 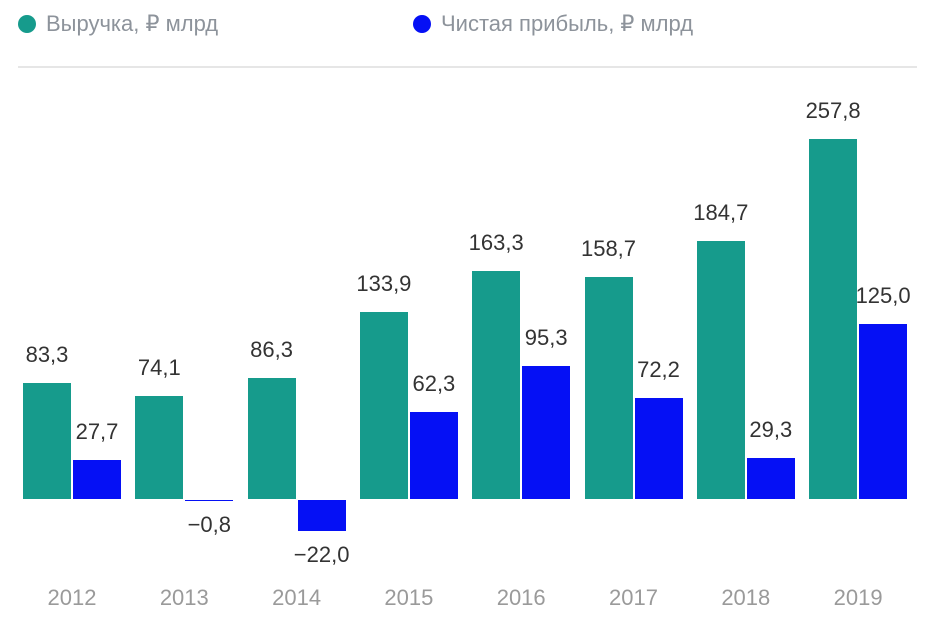 I want to click on bar-net-profit-2012, so click(x=97, y=479).